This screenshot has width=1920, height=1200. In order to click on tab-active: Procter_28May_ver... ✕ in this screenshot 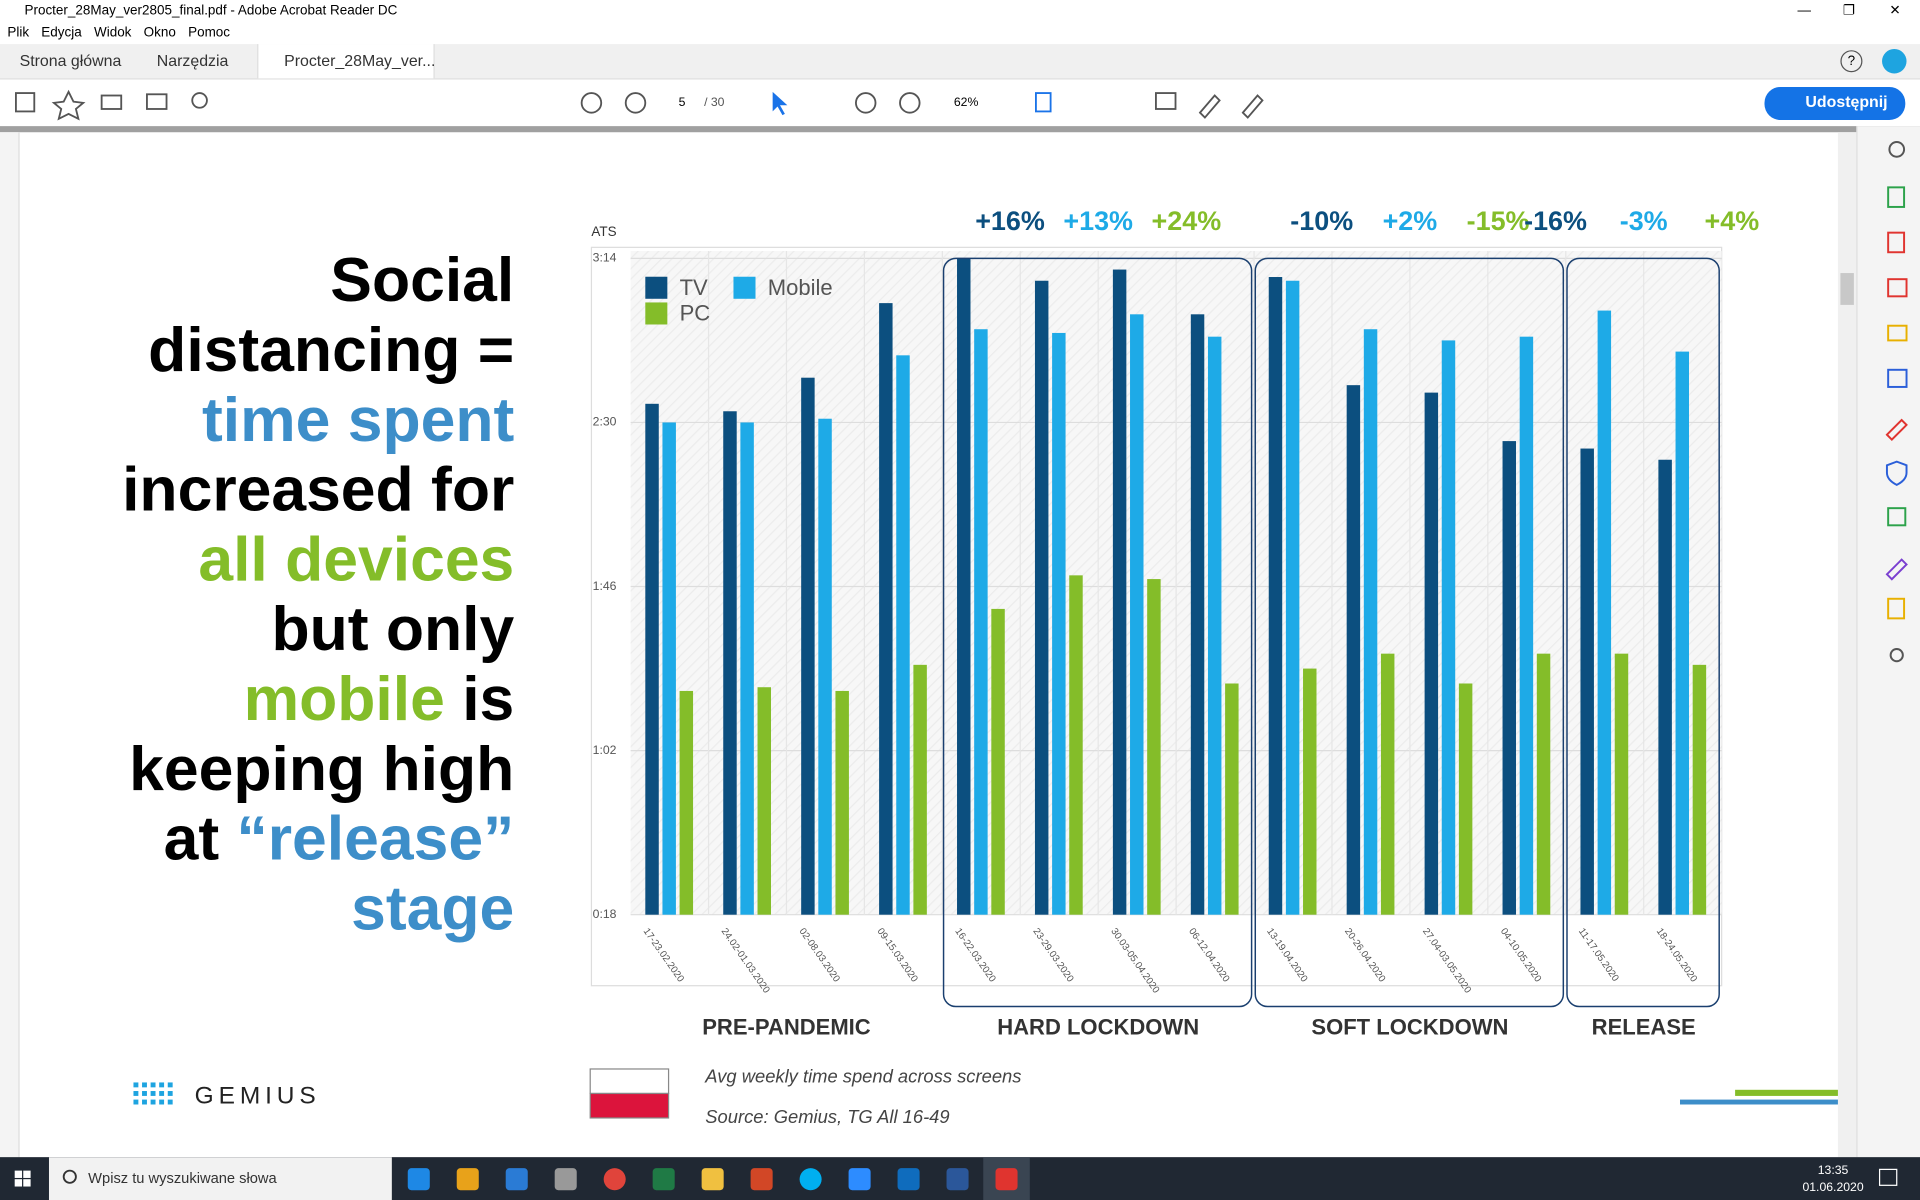, I will do `click(346, 74)`.